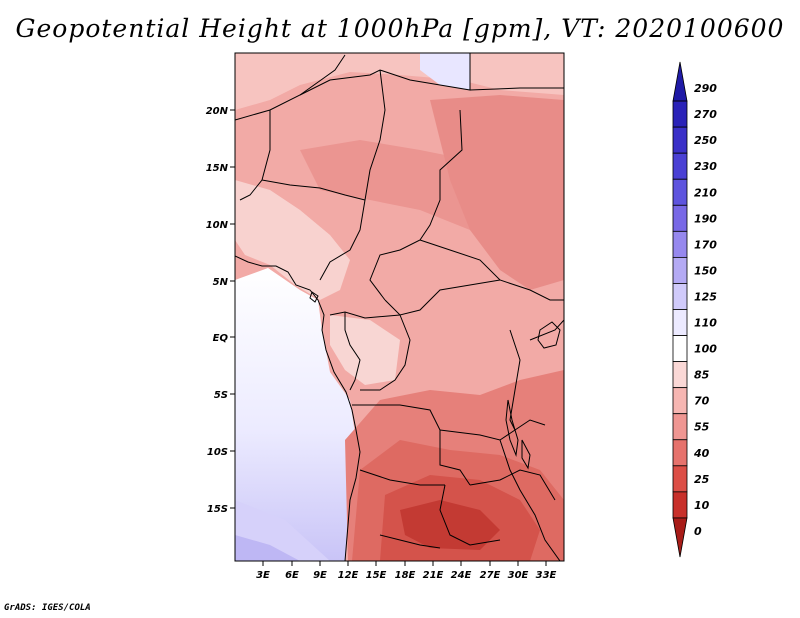  I want to click on colorbar-label: 150, so click(705, 270).